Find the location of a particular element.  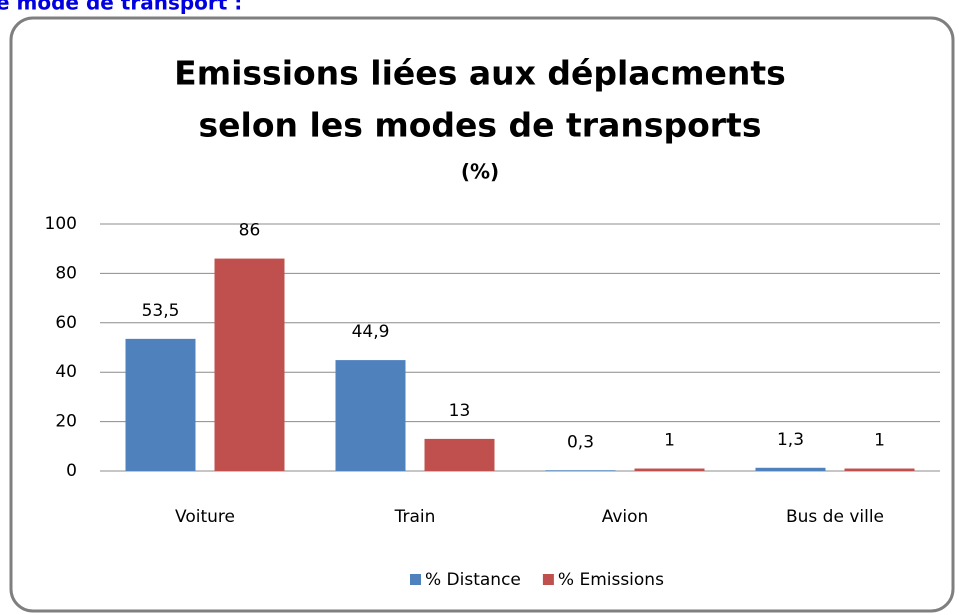

data-label: 13 is located at coordinates (460, 411).